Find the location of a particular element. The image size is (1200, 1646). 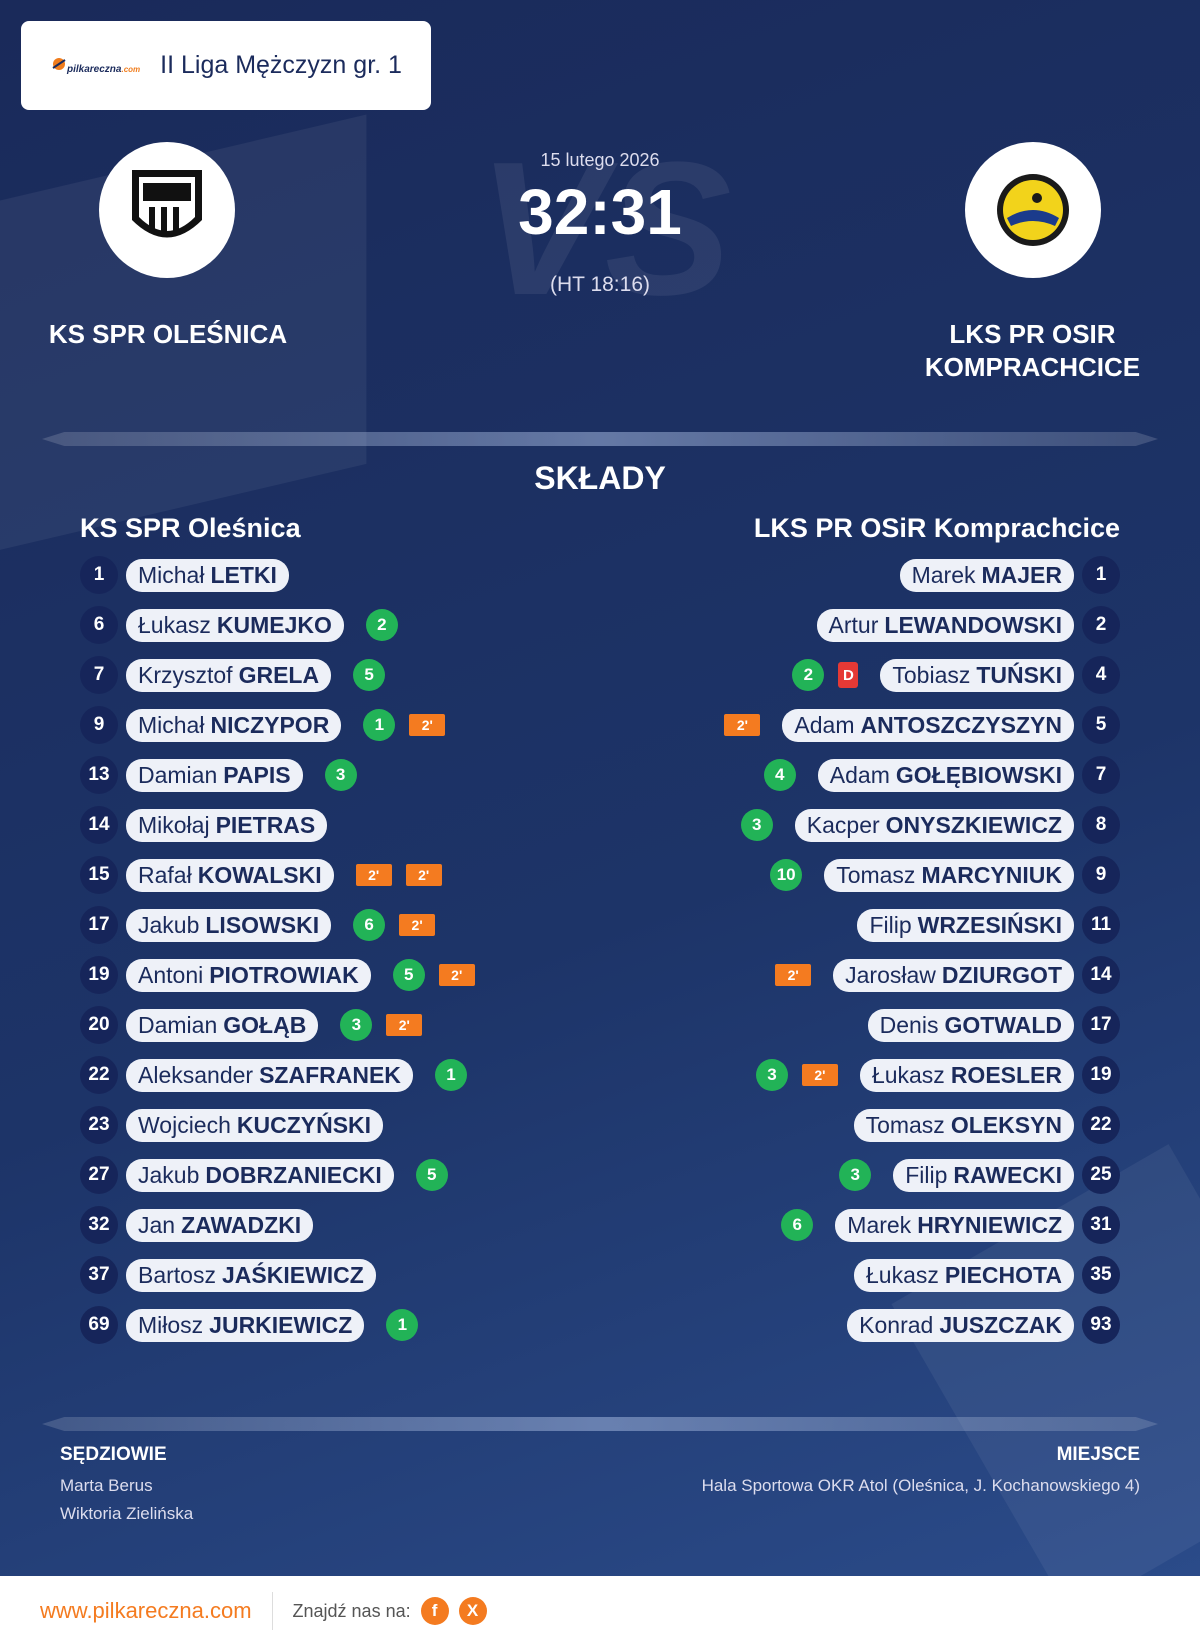

player-events: 6 2' is located at coordinates (394, 925).